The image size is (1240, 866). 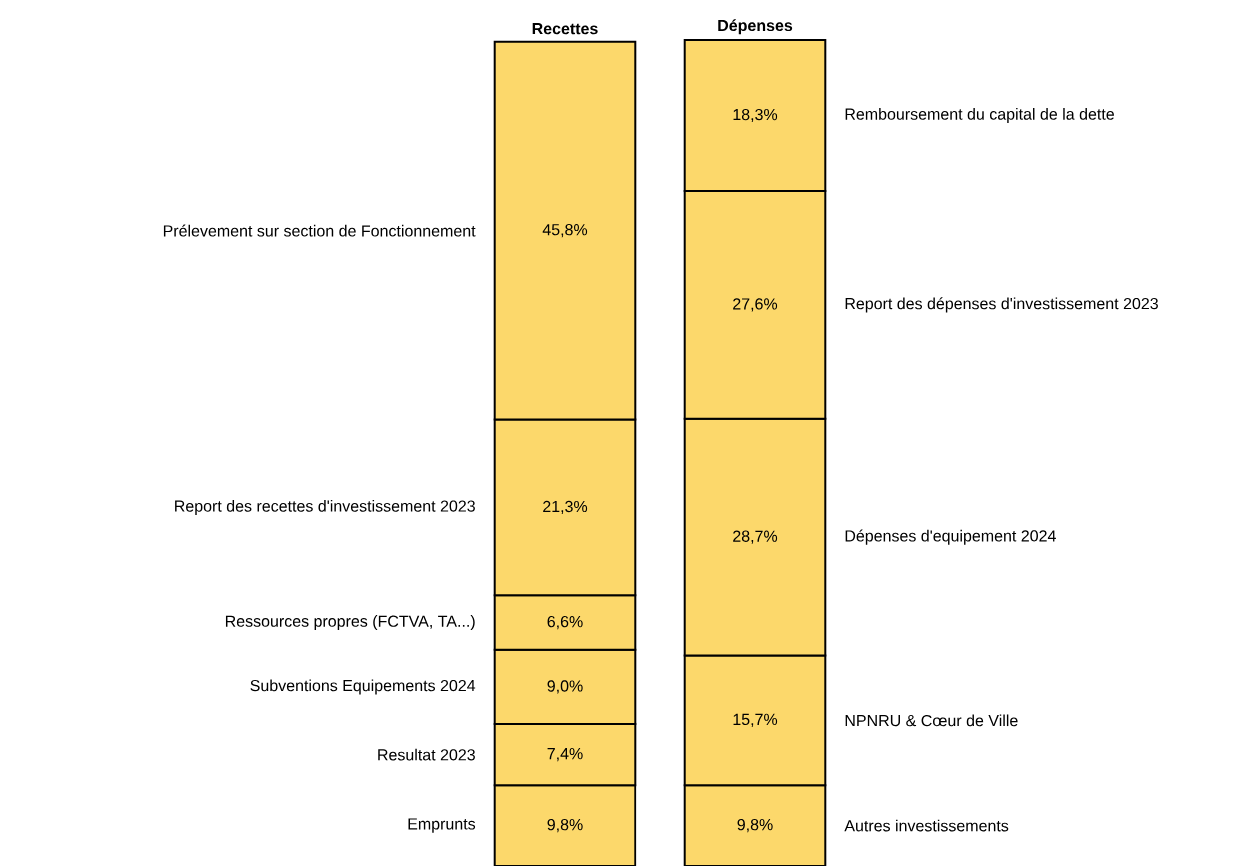 I want to click on series-label: Subventions Equipements 2024, so click(x=363, y=687).